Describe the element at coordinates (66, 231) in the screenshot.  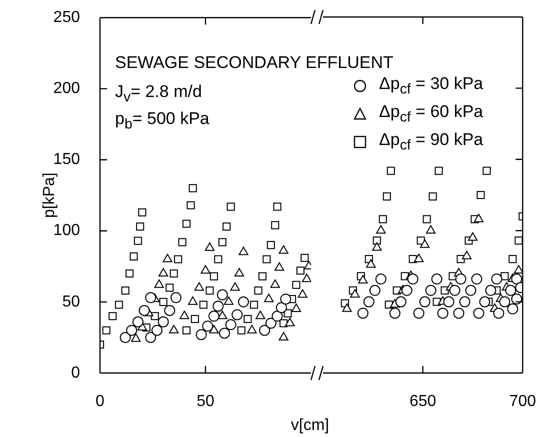
I see `y-tick-label: 100` at that location.